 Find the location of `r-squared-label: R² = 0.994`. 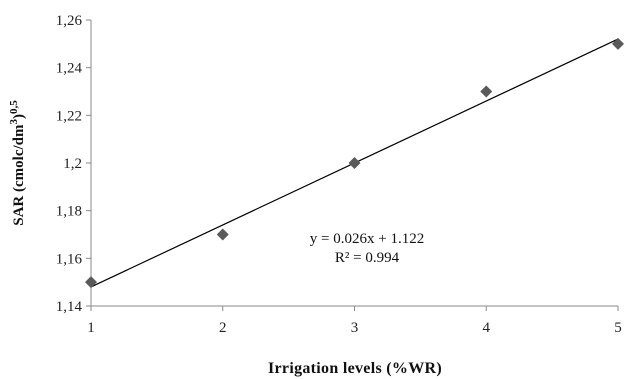

r-squared-label: R² = 0.994 is located at coordinates (367, 258).